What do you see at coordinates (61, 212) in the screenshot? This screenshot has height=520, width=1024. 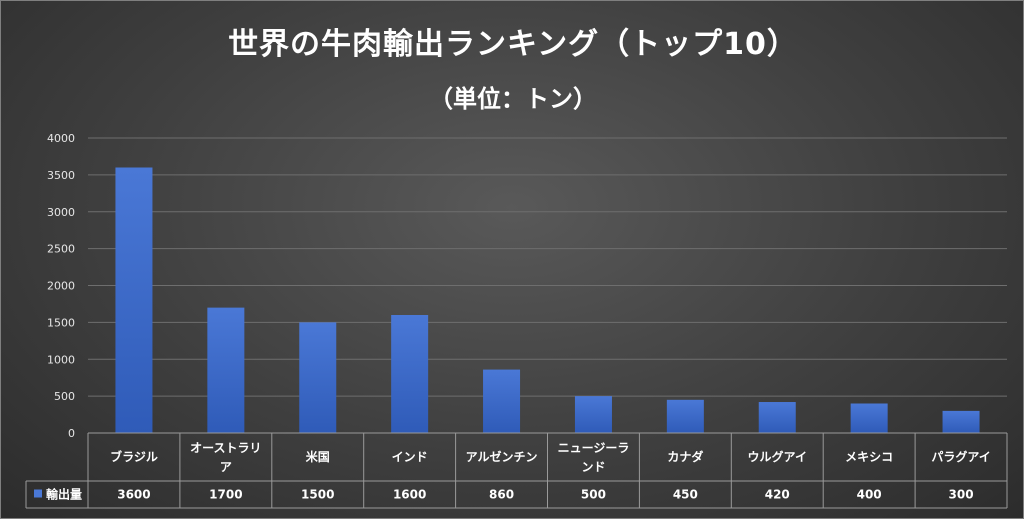 I see `y-tick-label: 3000` at bounding box center [61, 212].